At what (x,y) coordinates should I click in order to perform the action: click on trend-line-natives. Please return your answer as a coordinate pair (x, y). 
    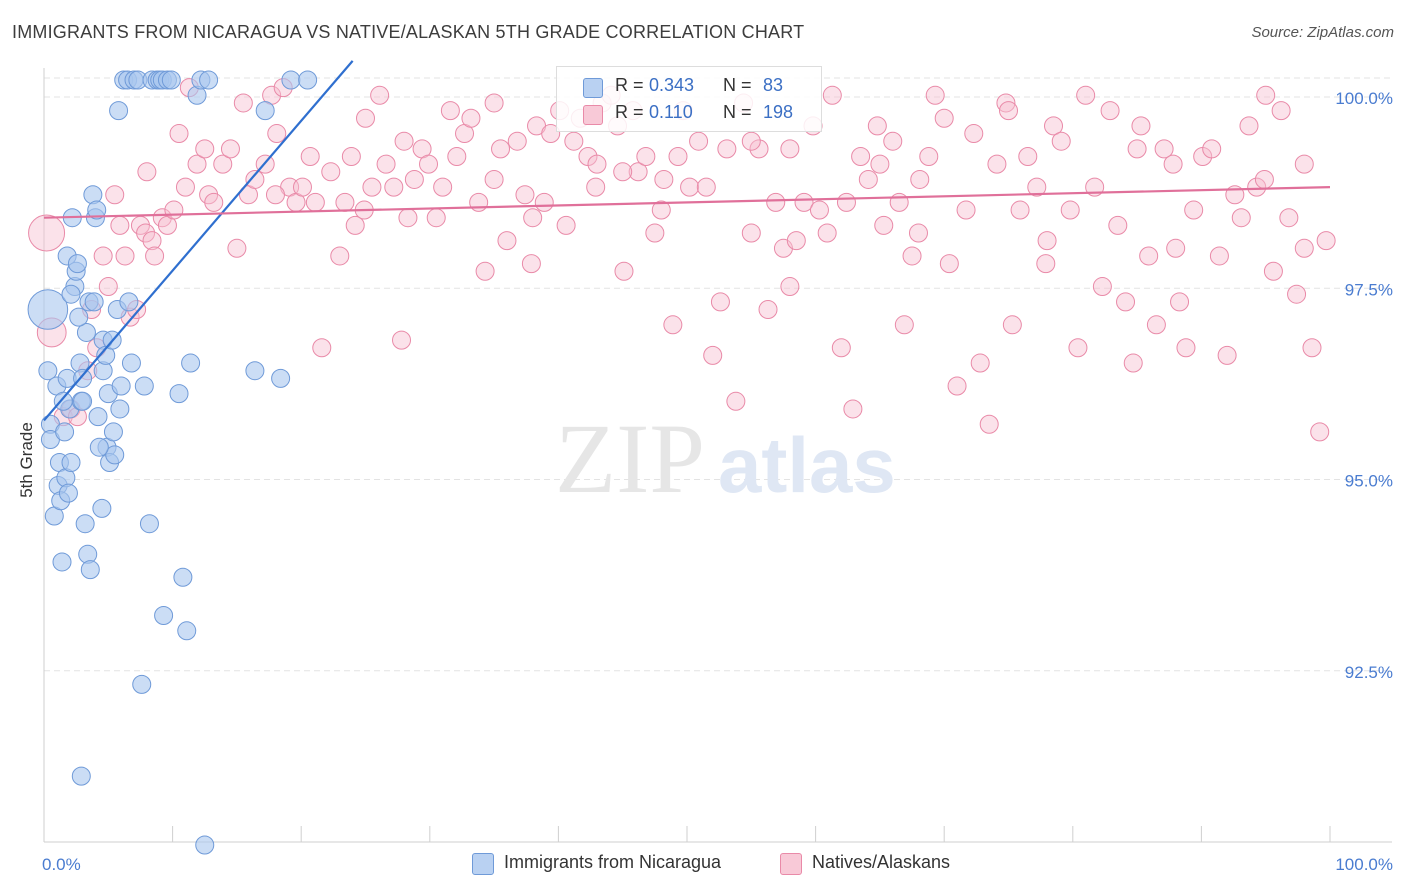
    Looking at the image, I should click on (687, 202).